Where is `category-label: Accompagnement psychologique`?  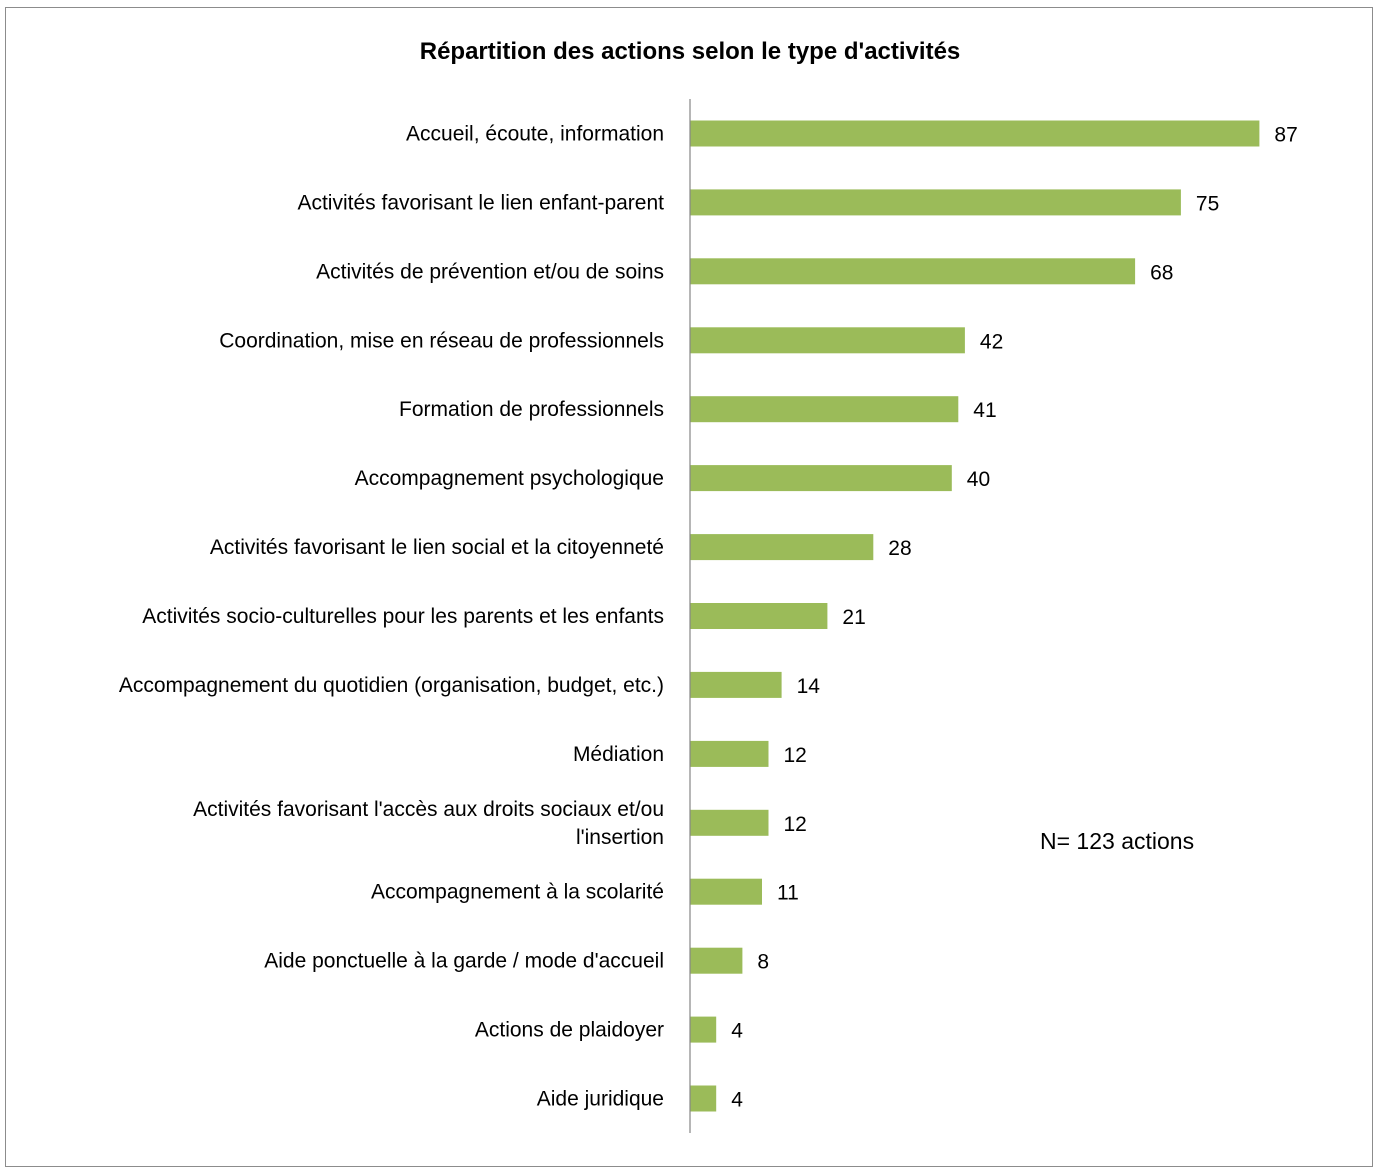
category-label: Accompagnement psychologique is located at coordinates (509, 478).